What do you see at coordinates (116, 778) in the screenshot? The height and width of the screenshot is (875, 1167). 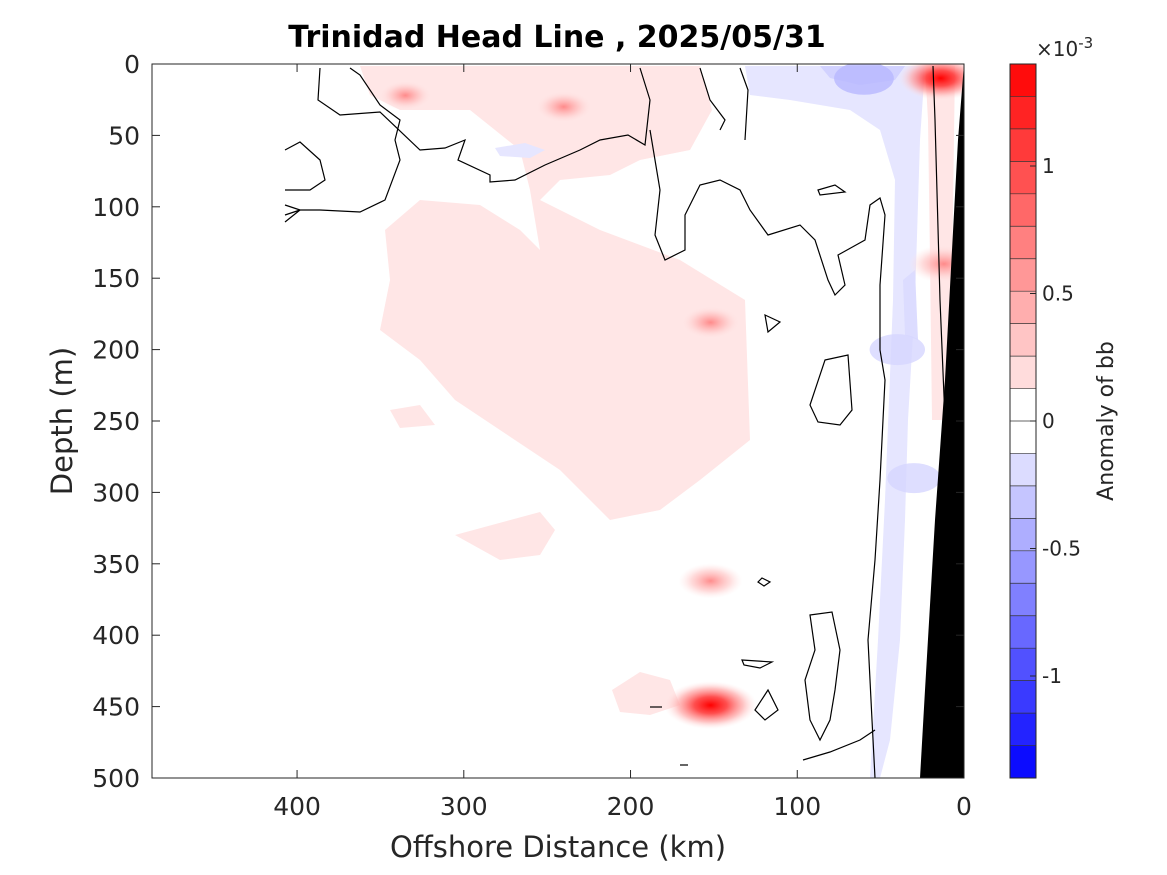 I see `y-tick-label: 500` at bounding box center [116, 778].